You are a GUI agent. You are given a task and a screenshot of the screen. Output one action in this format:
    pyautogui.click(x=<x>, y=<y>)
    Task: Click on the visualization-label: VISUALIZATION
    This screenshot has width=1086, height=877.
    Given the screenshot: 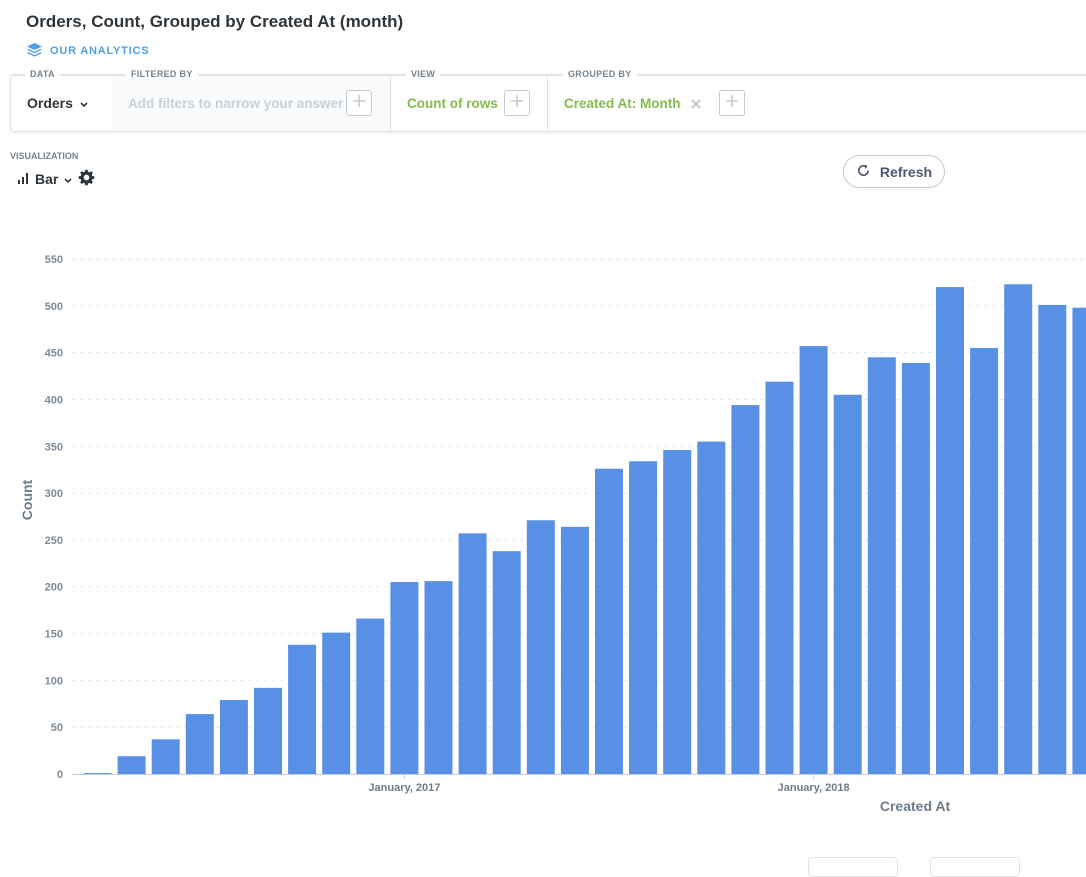 What is the action you would take?
    pyautogui.click(x=44, y=156)
    